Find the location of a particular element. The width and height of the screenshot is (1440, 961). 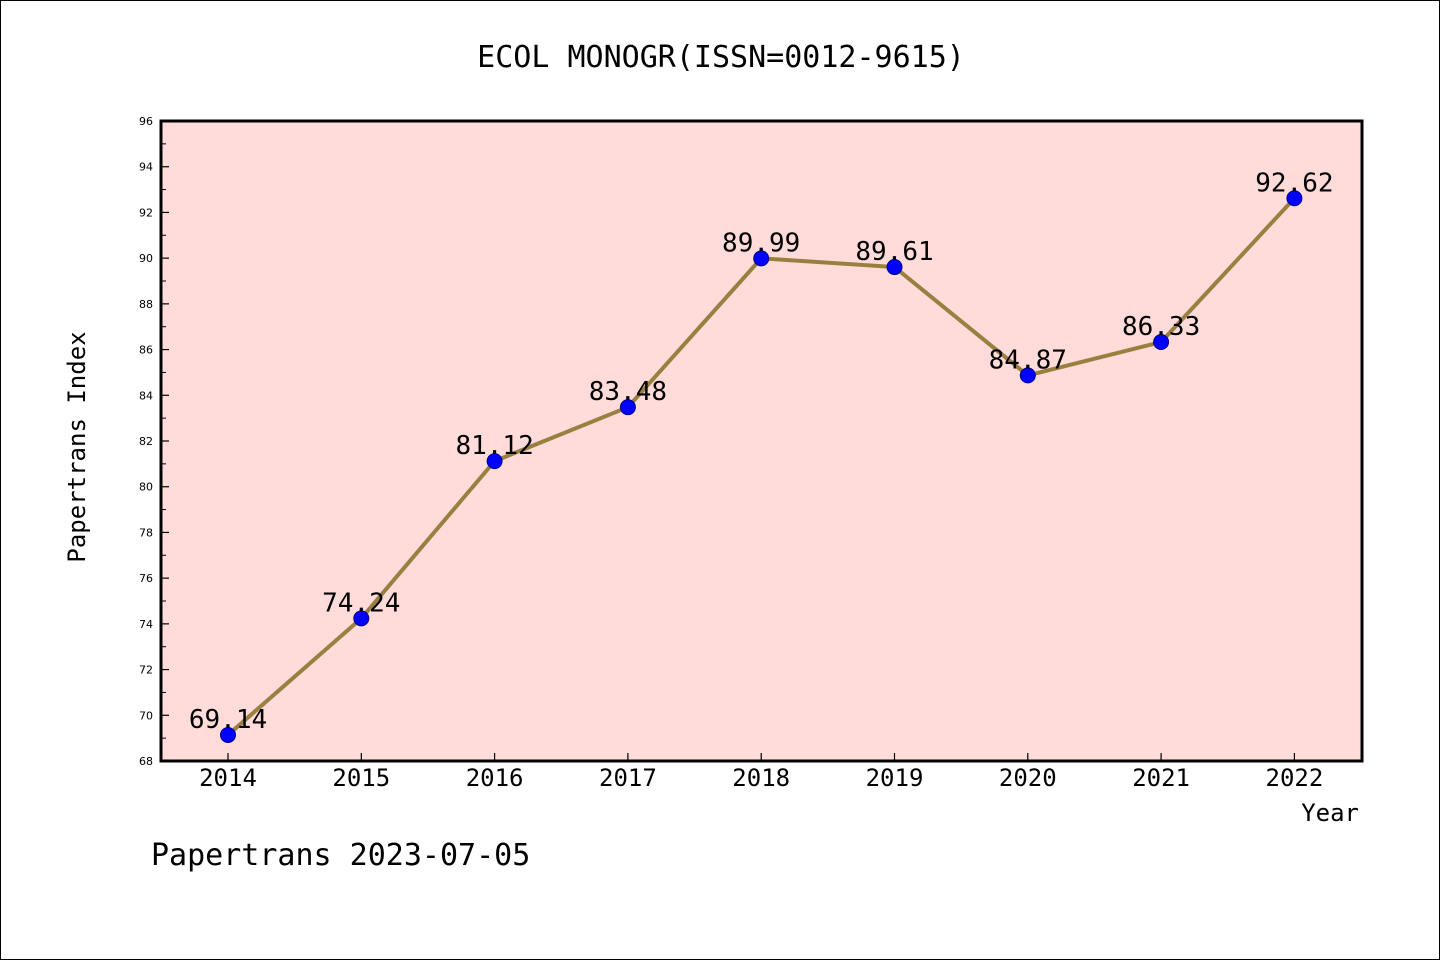

y-tick-label: 80 is located at coordinates (146, 487).